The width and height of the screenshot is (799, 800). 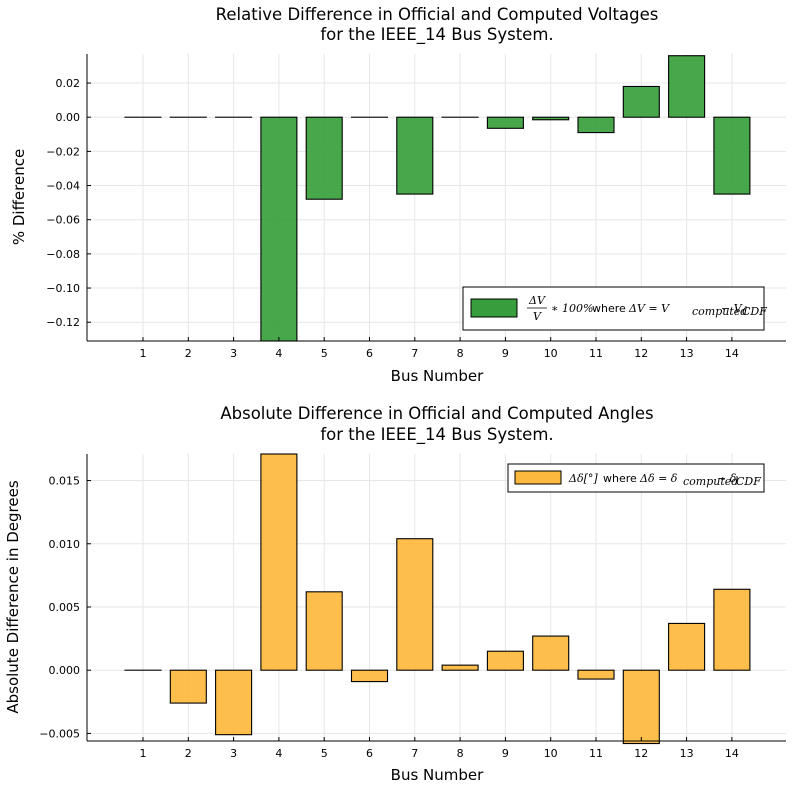 I want to click on y-tick-label: −0.005, so click(x=59, y=733).